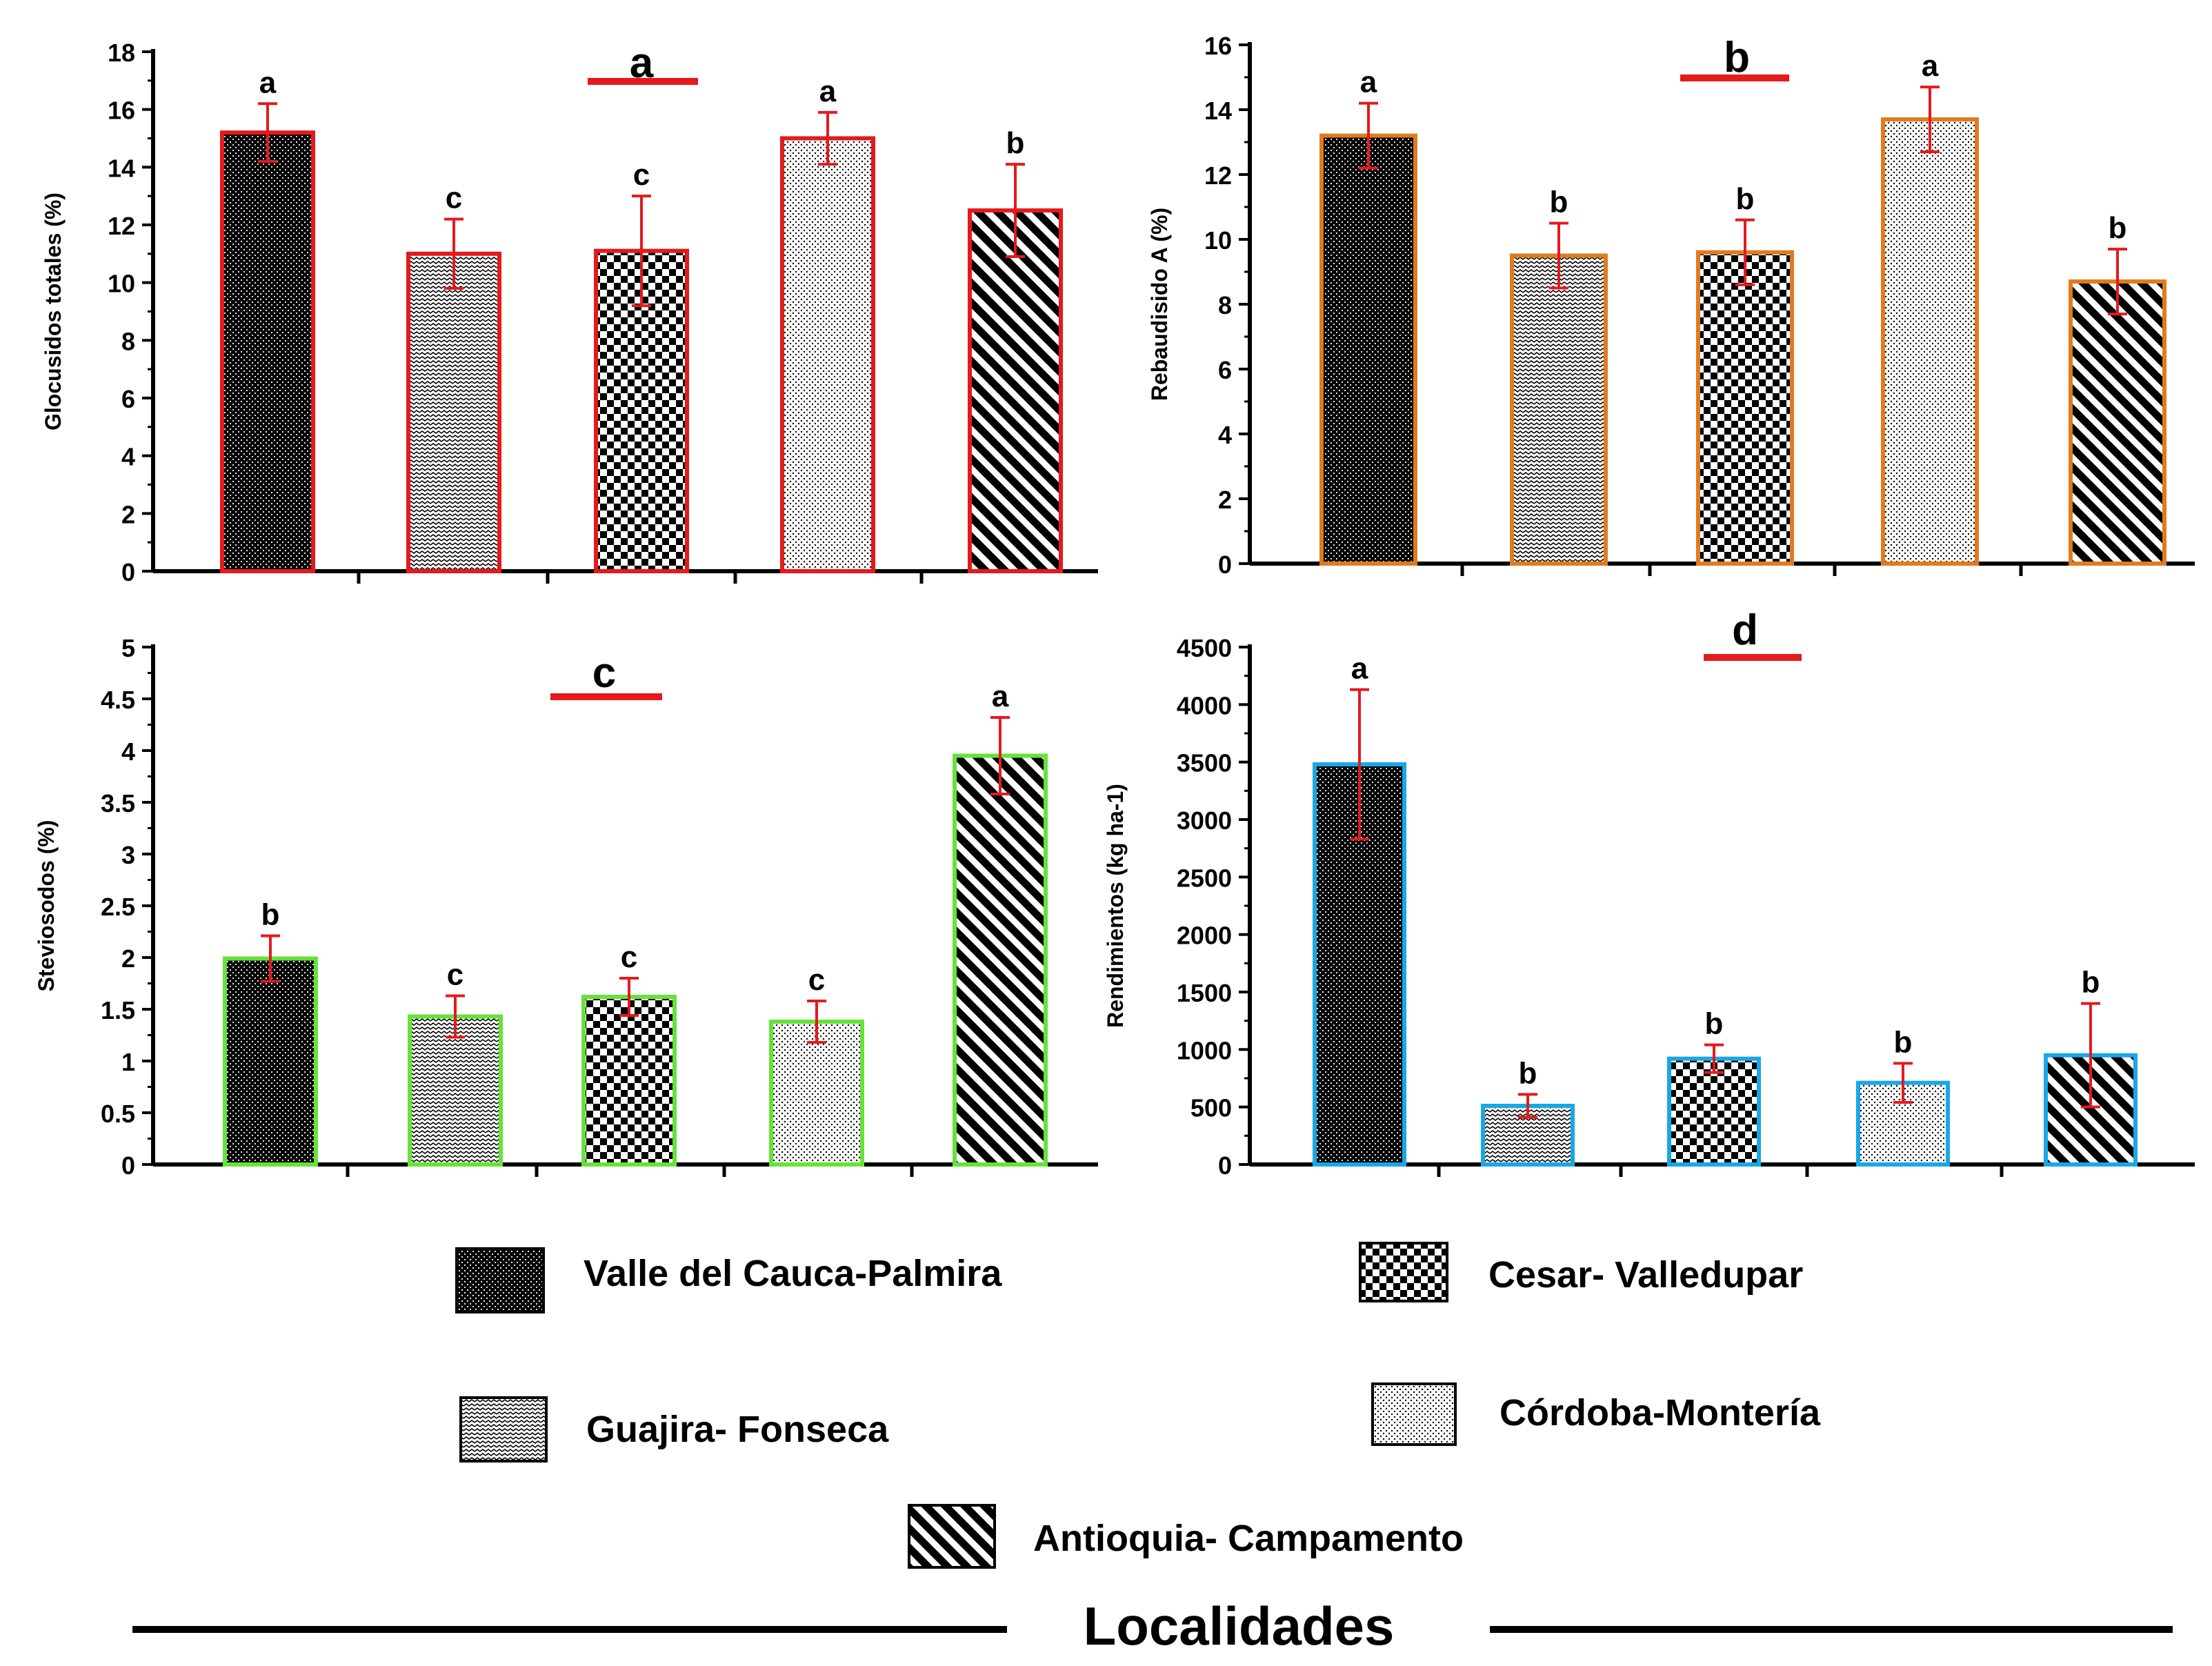 The image size is (2212, 1666). What do you see at coordinates (1211, 1108) in the screenshot?
I see `y-tick-label: 500` at bounding box center [1211, 1108].